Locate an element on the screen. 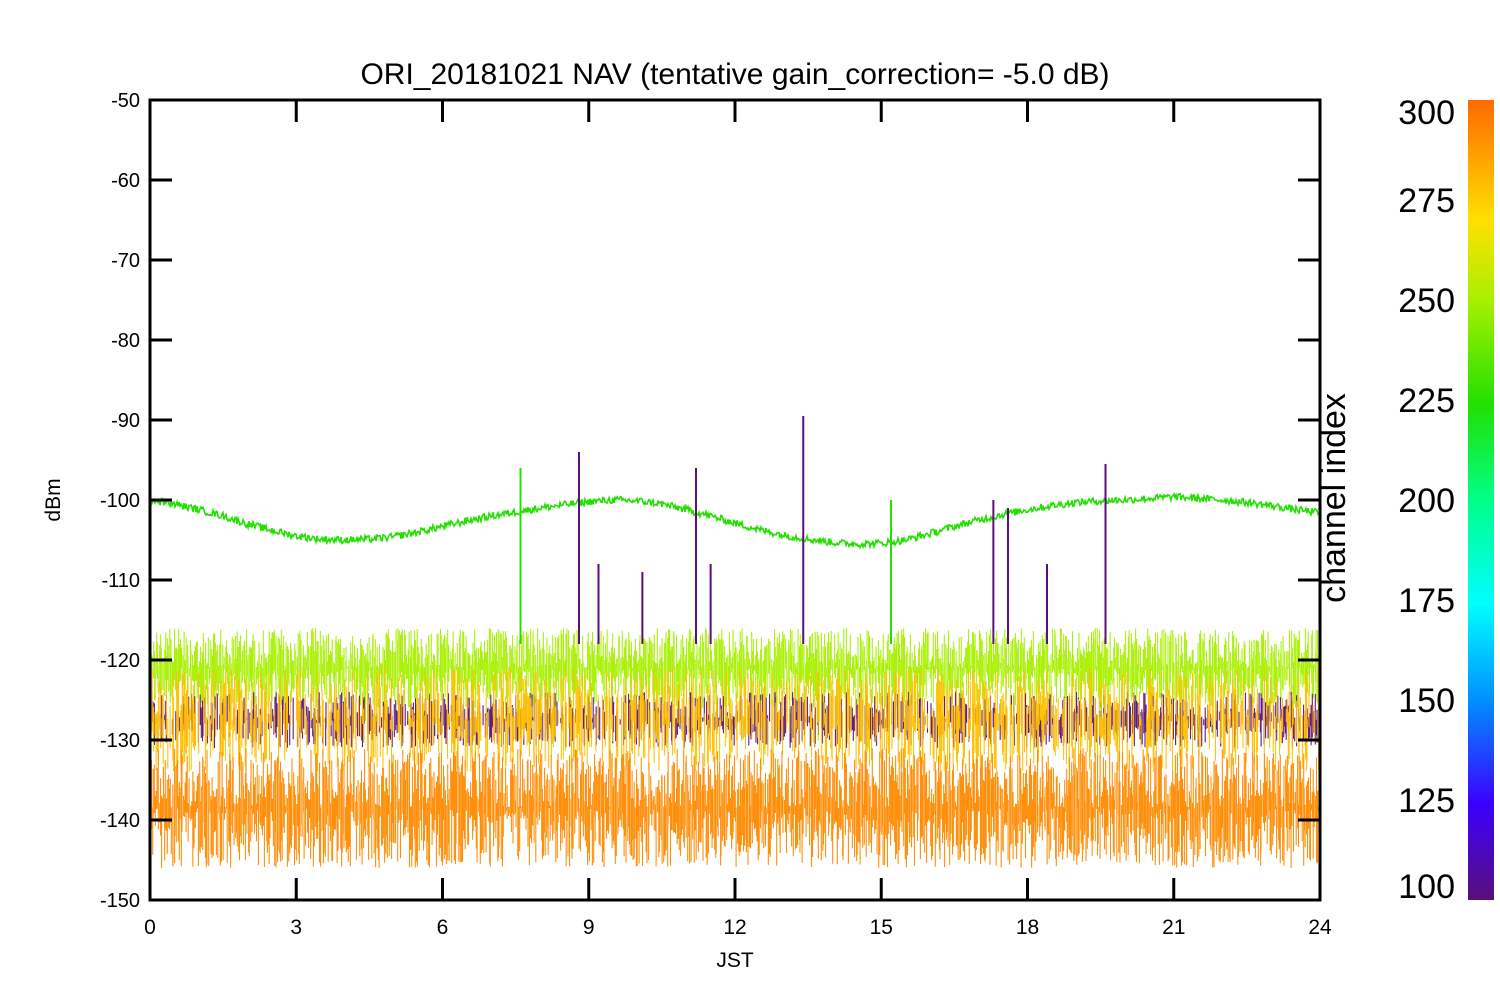 Image resolution: width=1500 pixels, height=1000 pixels. noise-band-orange-noise is located at coordinates (735, 808).